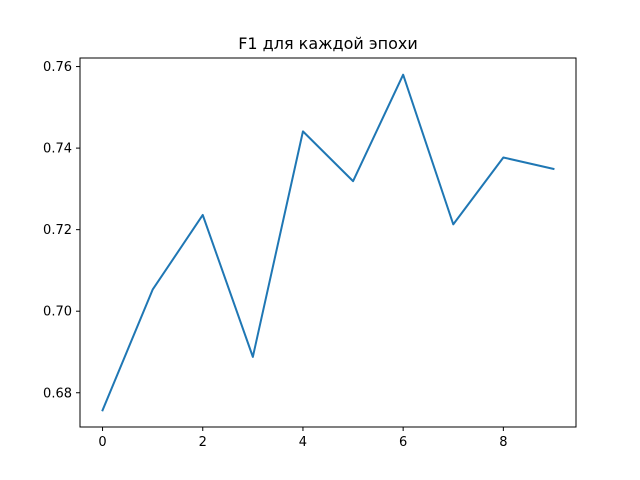 The width and height of the screenshot is (640, 480). Describe the element at coordinates (57, 393) in the screenshot. I see `y-tick-label: 0.68` at that location.